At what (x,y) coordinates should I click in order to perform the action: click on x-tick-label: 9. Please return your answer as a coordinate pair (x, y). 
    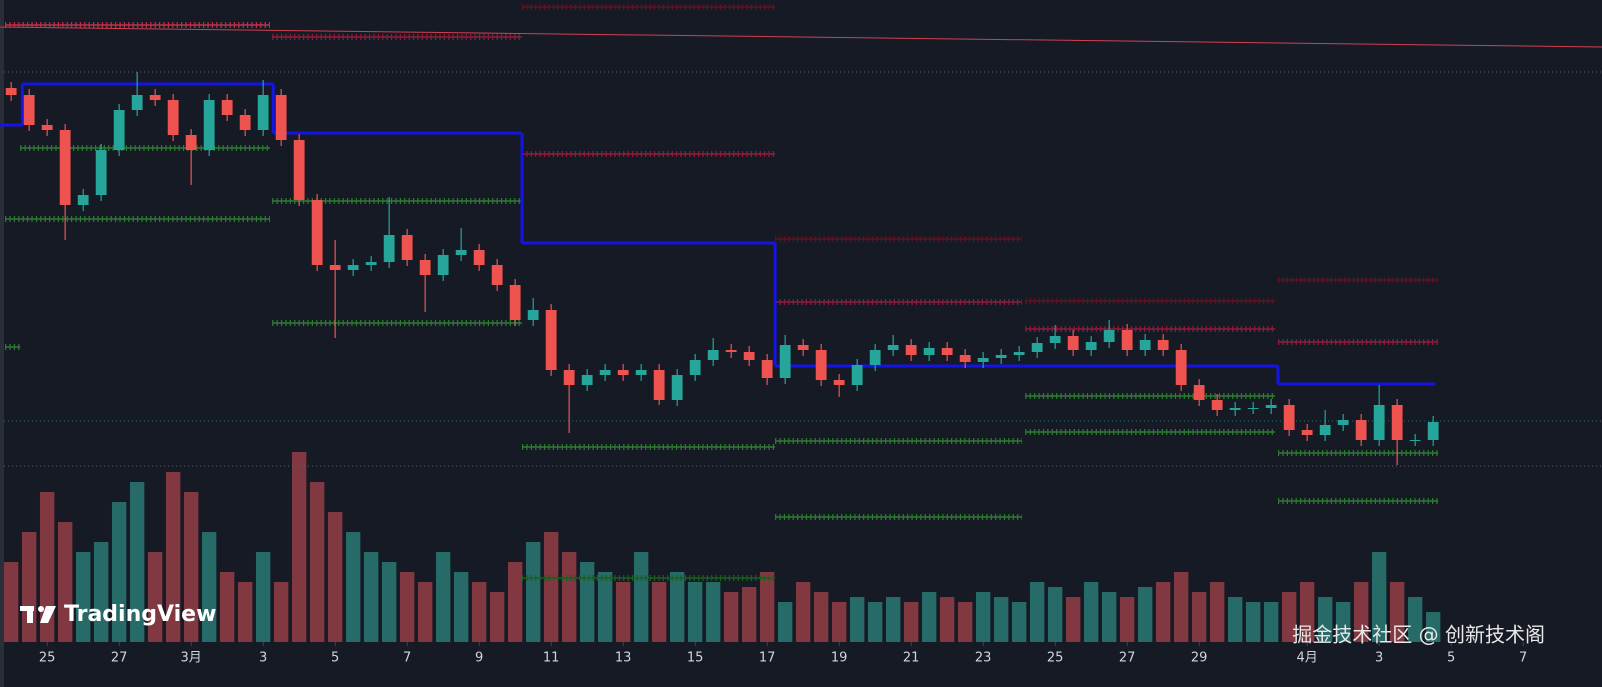
    Looking at the image, I should click on (479, 658).